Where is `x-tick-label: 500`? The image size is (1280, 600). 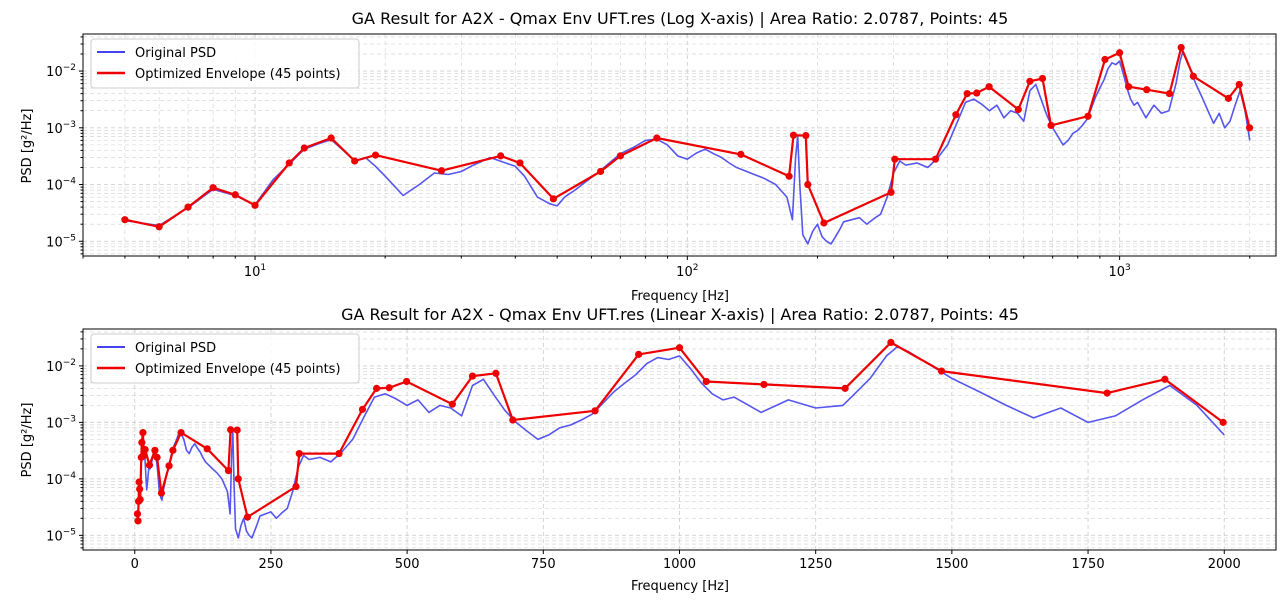 x-tick-label: 500 is located at coordinates (407, 564).